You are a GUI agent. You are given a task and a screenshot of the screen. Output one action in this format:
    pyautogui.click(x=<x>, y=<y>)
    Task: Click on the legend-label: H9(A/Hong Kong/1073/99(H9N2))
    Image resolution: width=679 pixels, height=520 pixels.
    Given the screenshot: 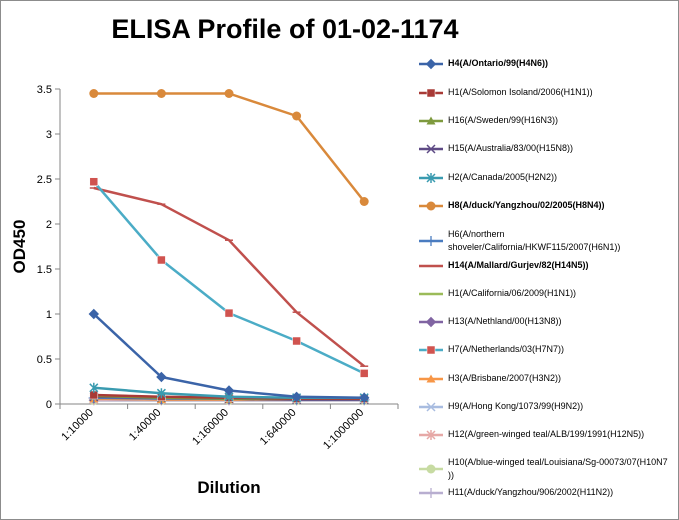 What is the action you would take?
    pyautogui.click(x=516, y=406)
    